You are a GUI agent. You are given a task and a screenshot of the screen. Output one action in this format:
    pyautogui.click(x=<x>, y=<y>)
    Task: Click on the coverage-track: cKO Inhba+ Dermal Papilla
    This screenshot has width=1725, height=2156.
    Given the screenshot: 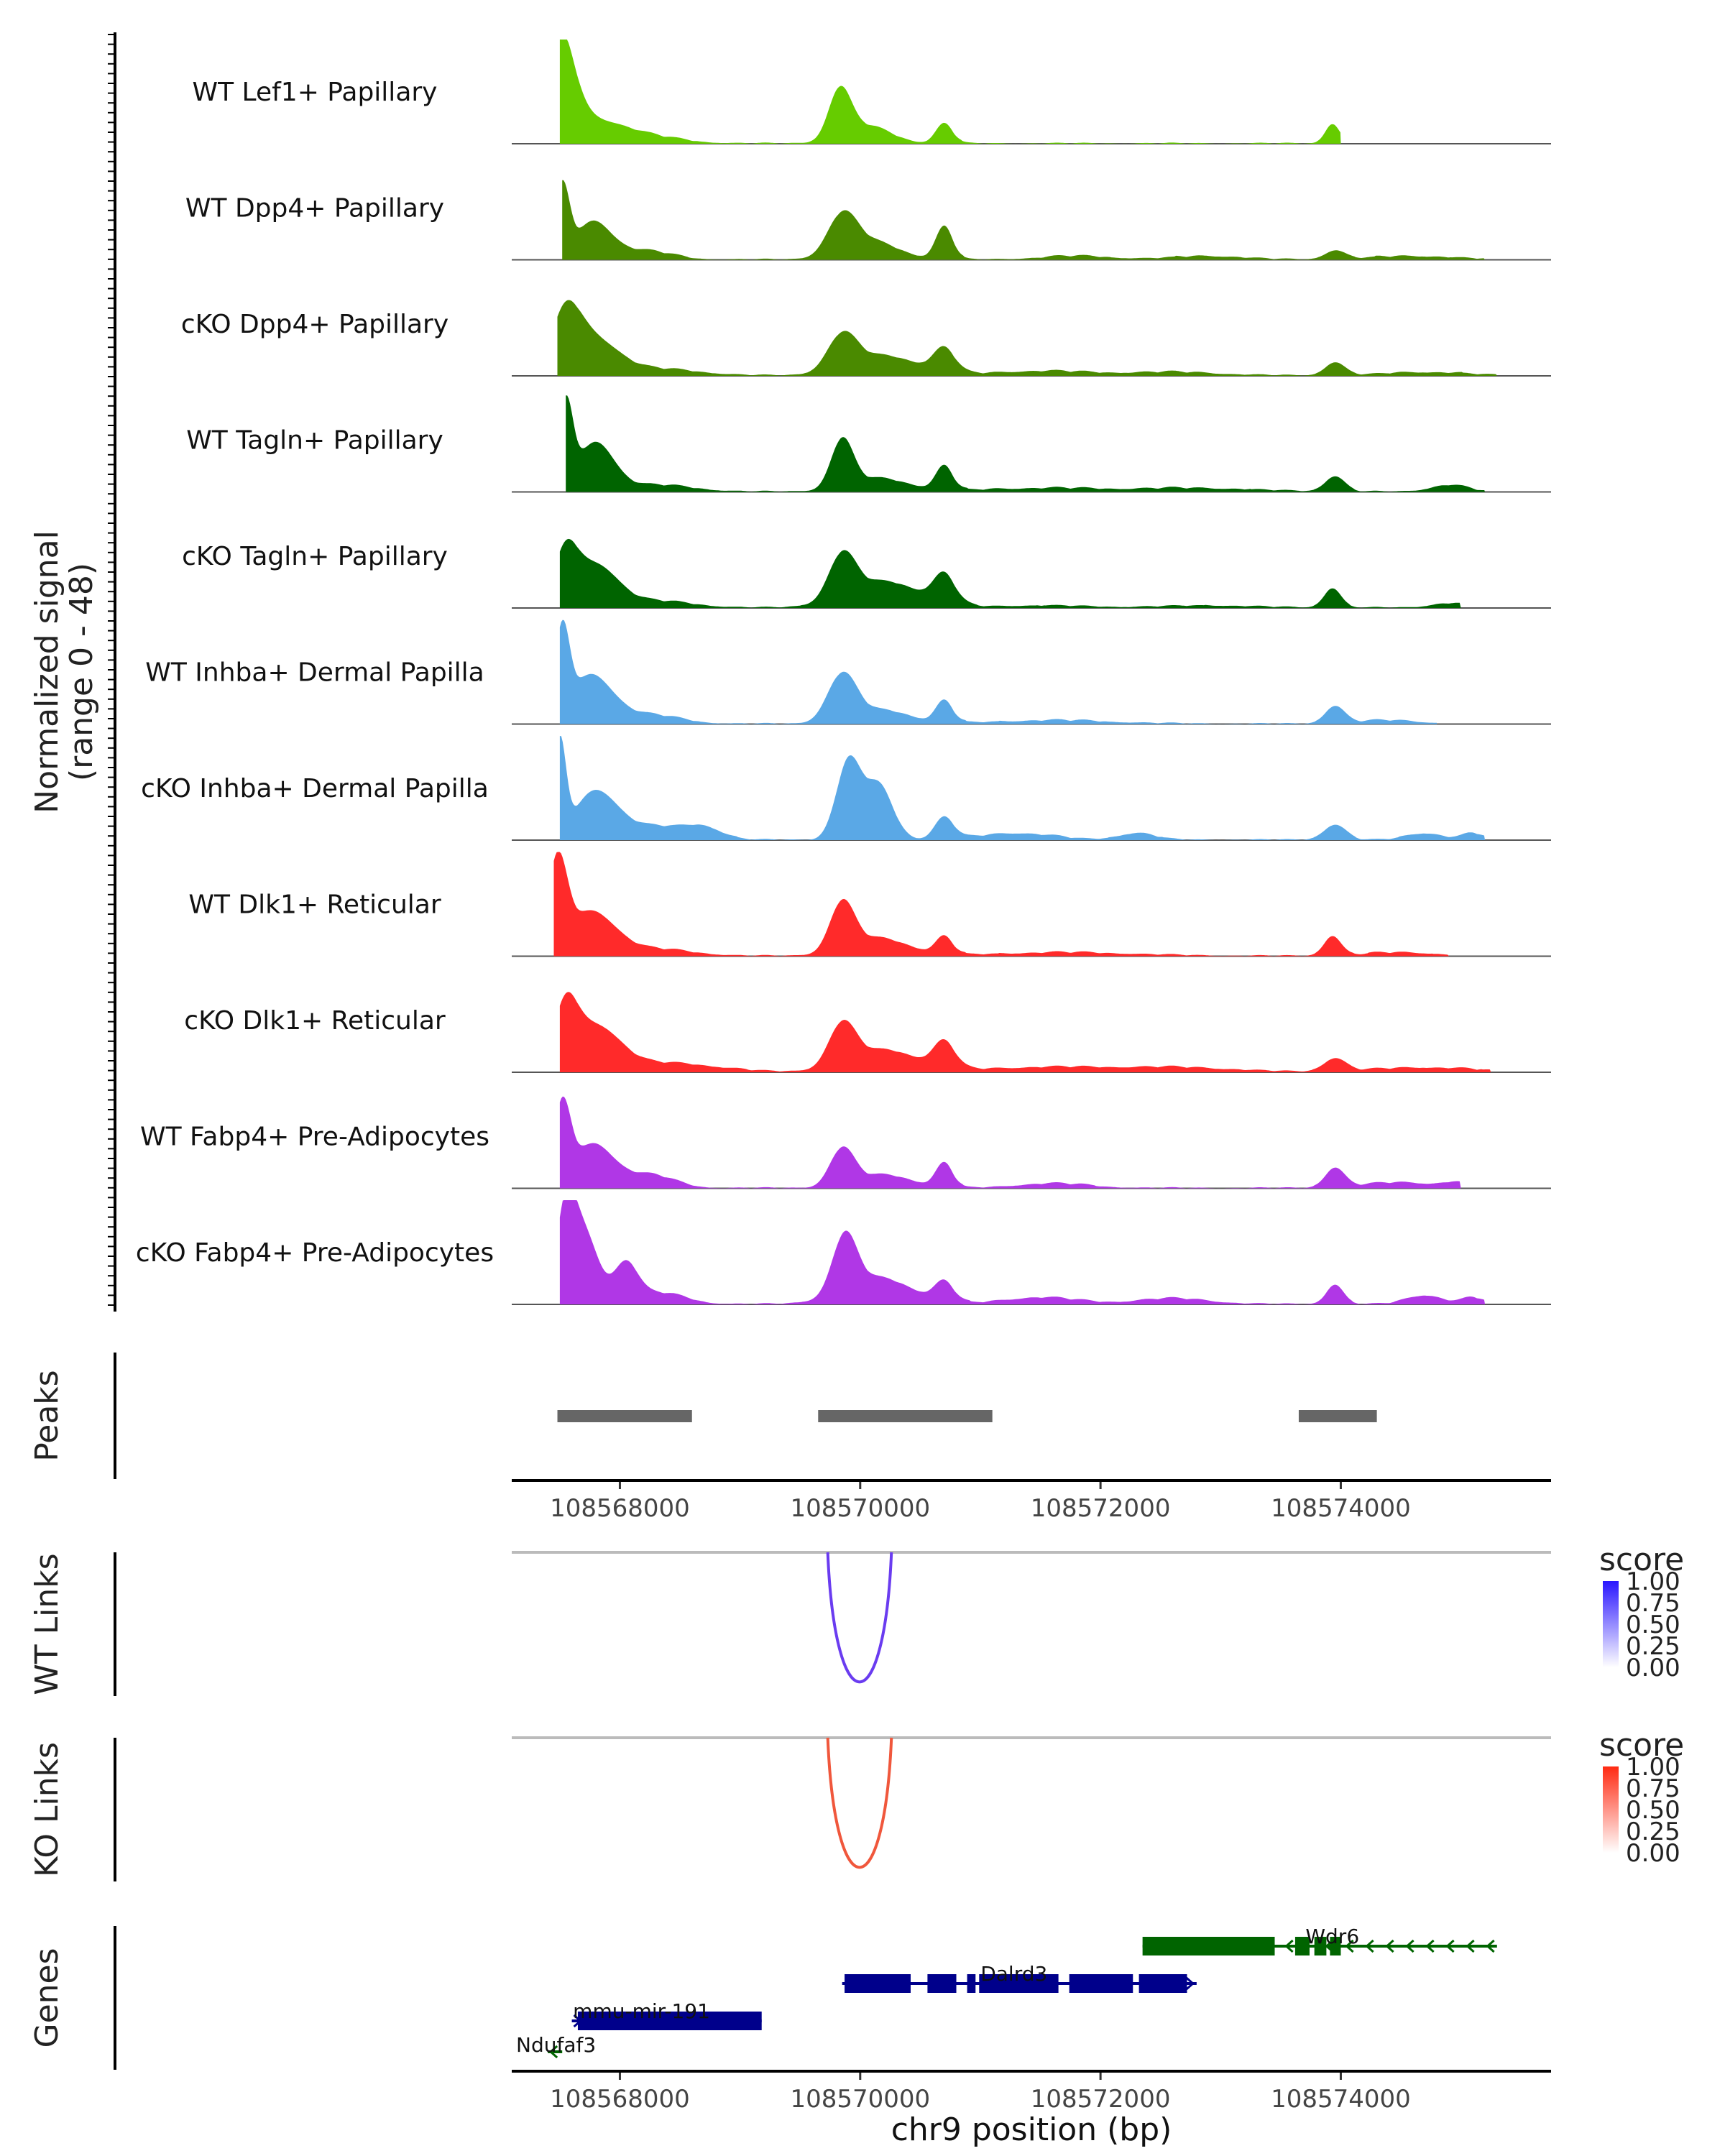 What is the action you would take?
    pyautogui.click(x=846, y=788)
    